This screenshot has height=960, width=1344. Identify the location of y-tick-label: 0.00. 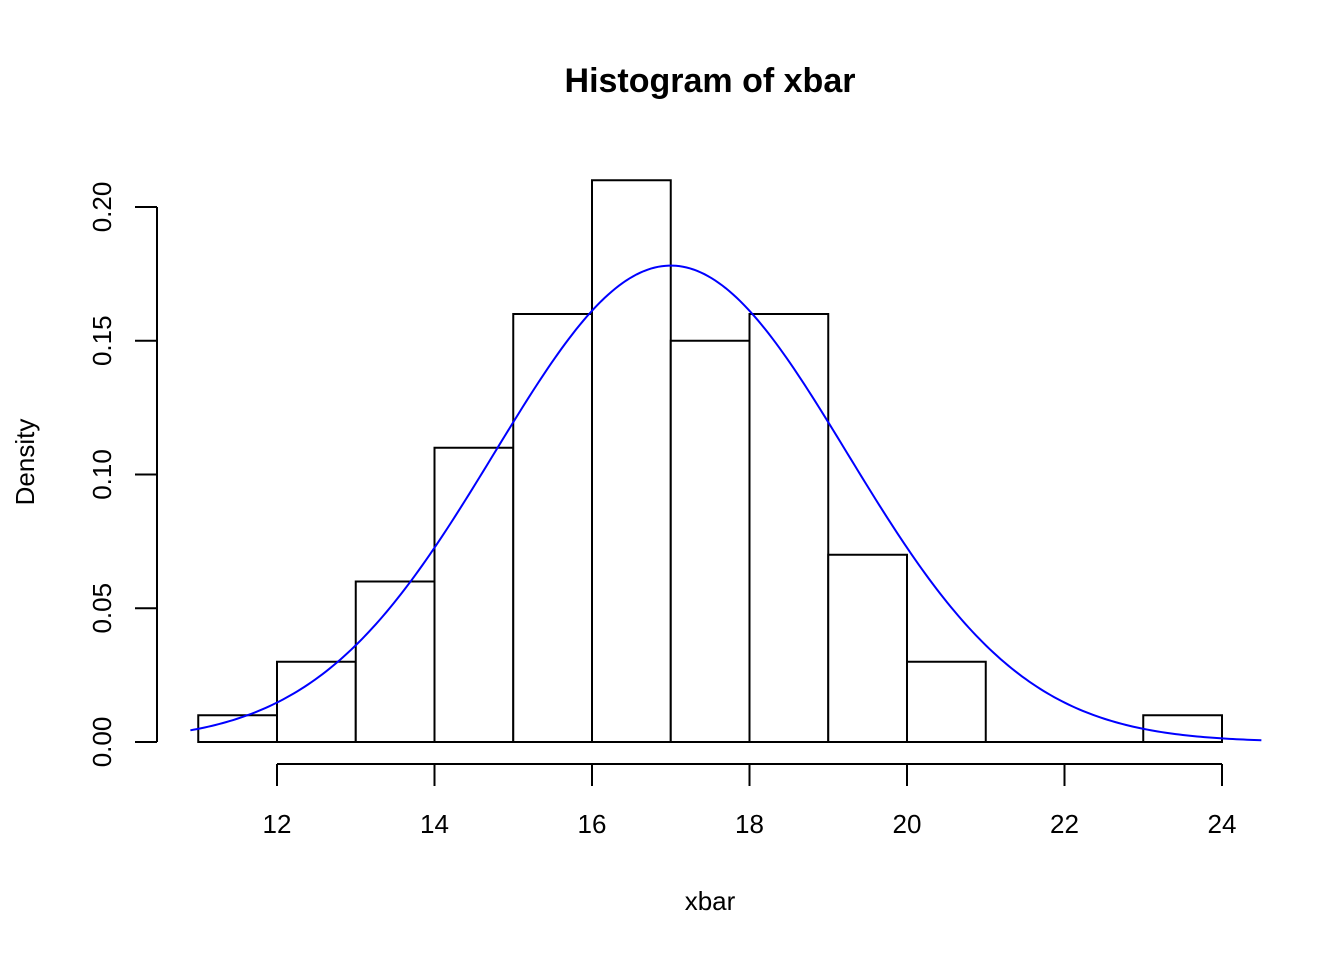
(102, 742).